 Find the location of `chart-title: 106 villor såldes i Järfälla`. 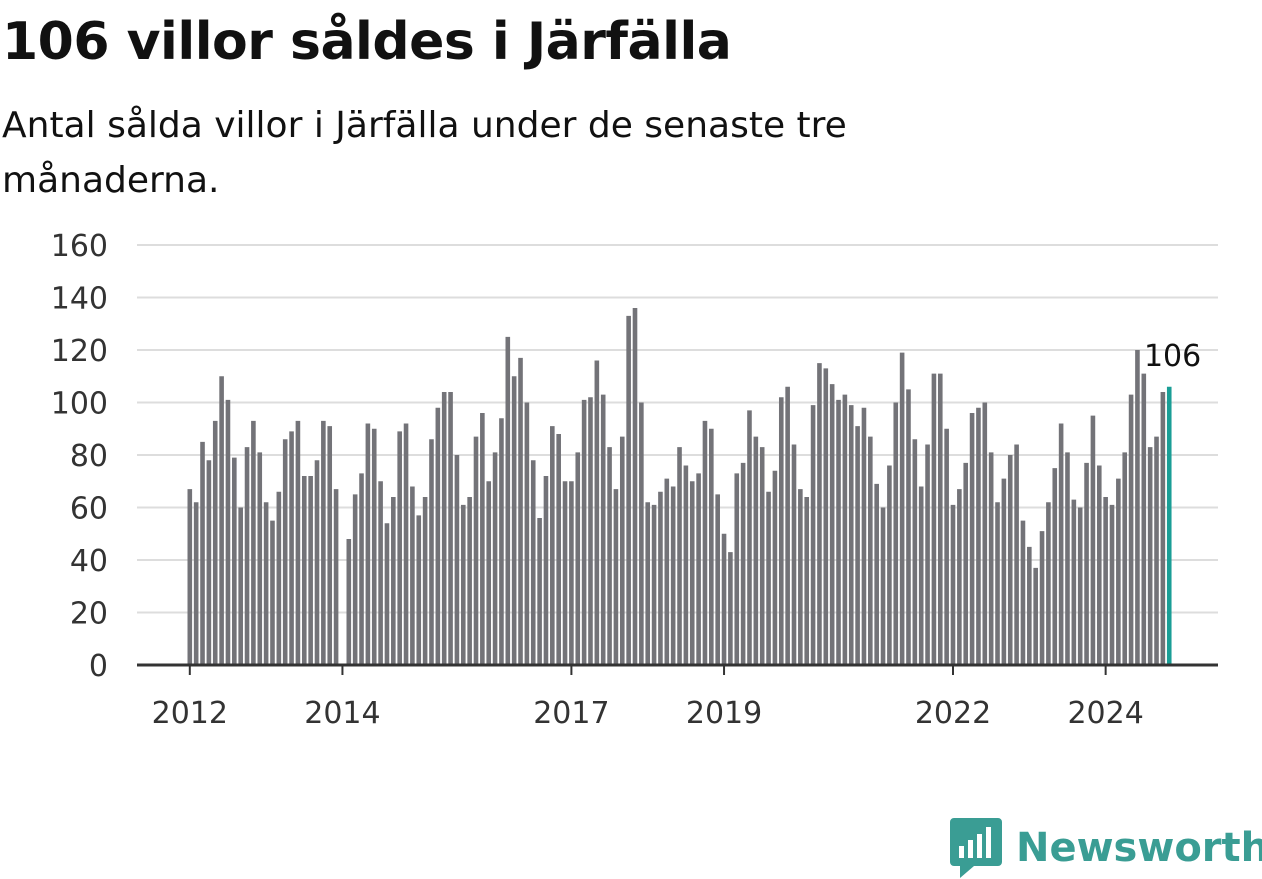

chart-title: 106 villor såldes i Järfälla is located at coordinates (367, 42).